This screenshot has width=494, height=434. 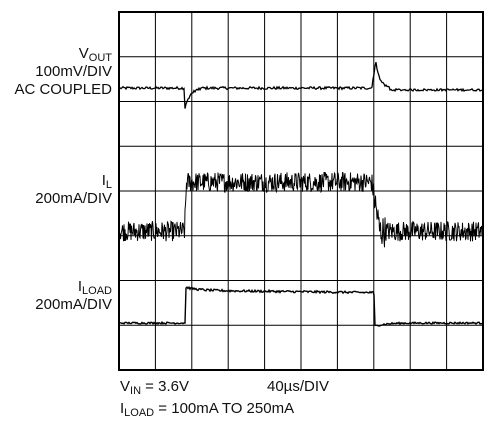 I want to click on footer-vin-value: = 3.6V, so click(x=165, y=386).